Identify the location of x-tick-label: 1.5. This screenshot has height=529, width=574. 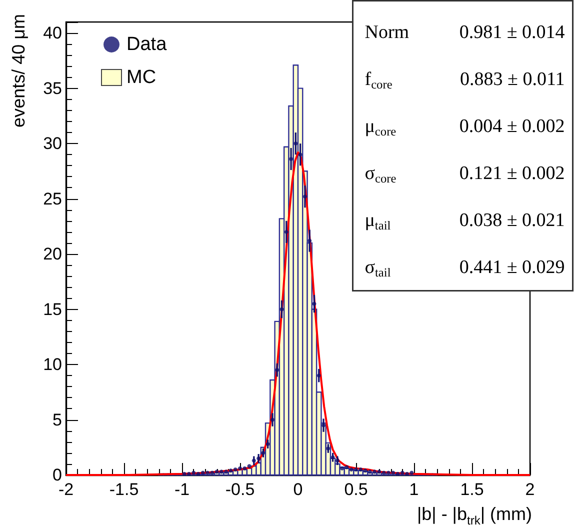
(472, 489).